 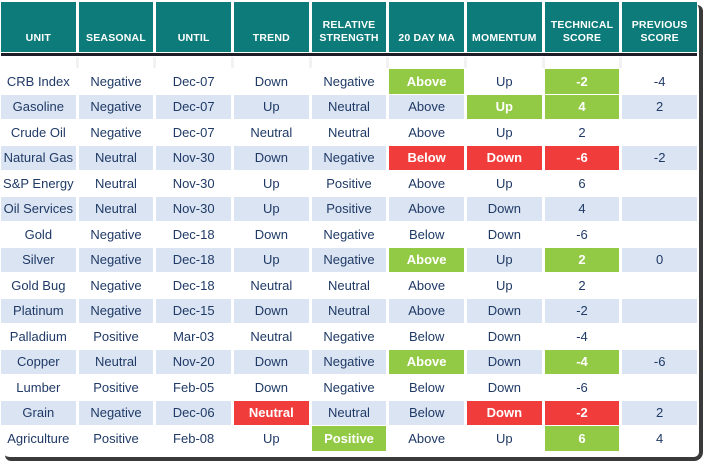 What do you see at coordinates (271, 27) in the screenshot?
I see `column-header-trend: TREND` at bounding box center [271, 27].